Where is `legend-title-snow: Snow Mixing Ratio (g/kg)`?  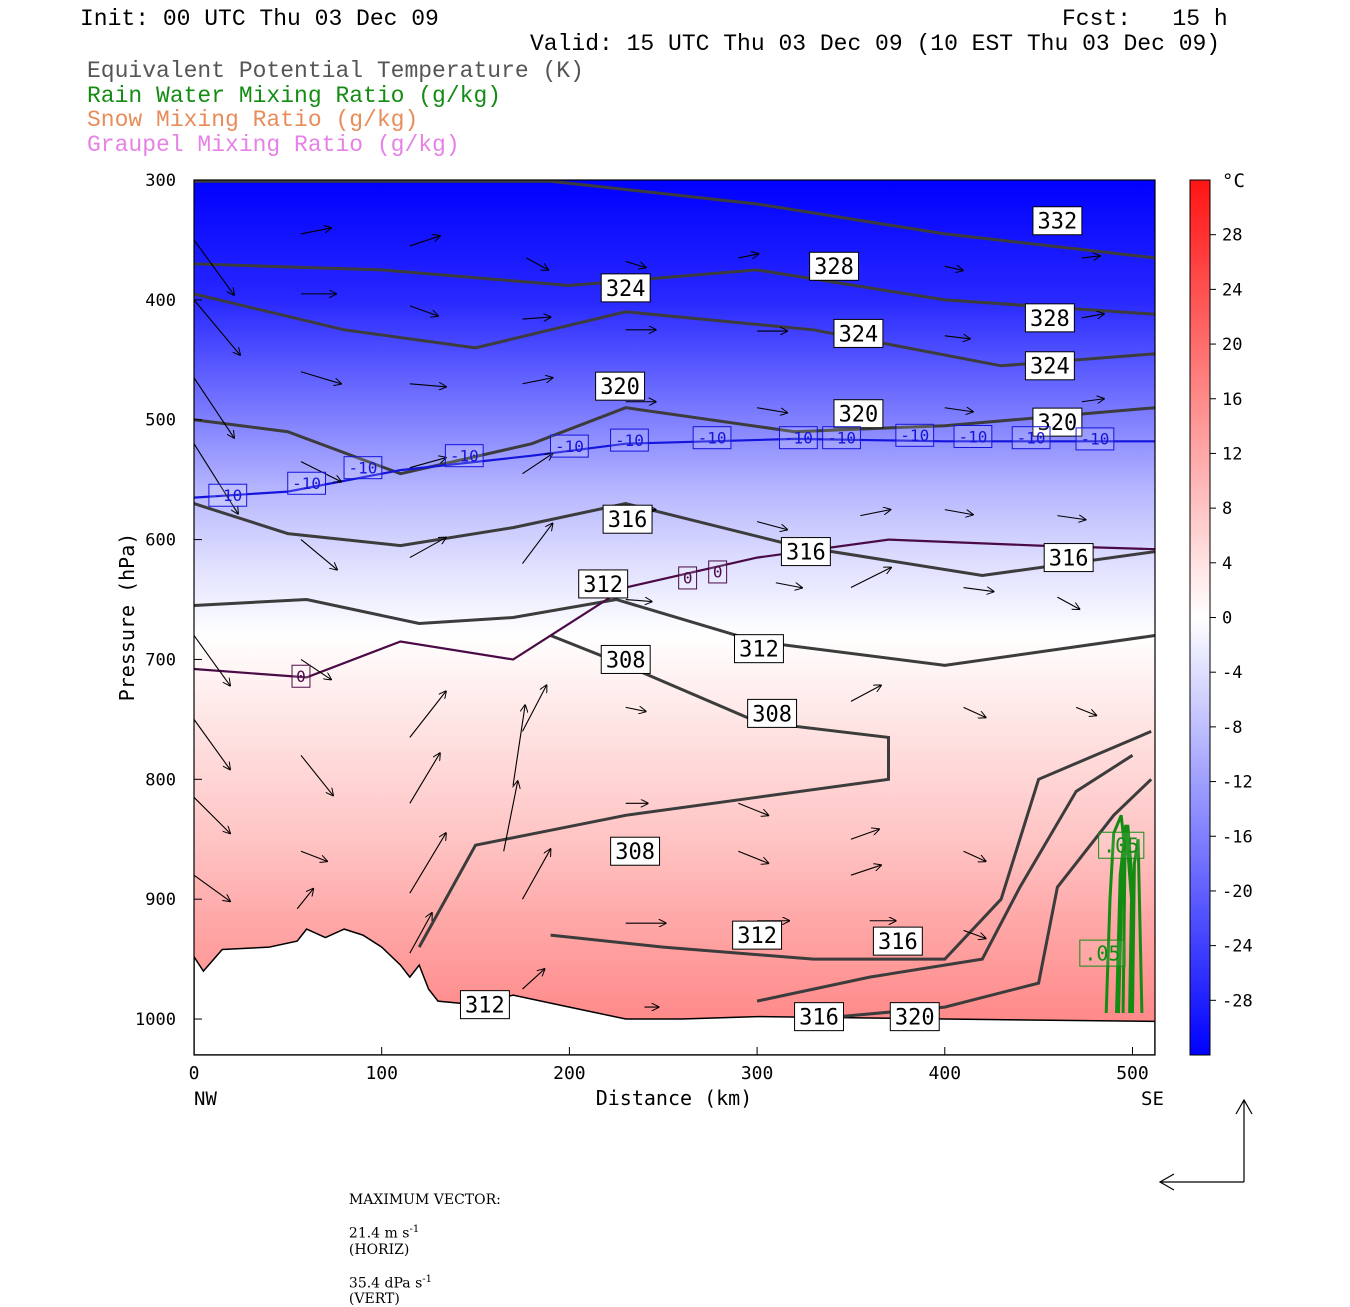
legend-title-snow: Snow Mixing Ratio (g/kg) is located at coordinates (253, 120).